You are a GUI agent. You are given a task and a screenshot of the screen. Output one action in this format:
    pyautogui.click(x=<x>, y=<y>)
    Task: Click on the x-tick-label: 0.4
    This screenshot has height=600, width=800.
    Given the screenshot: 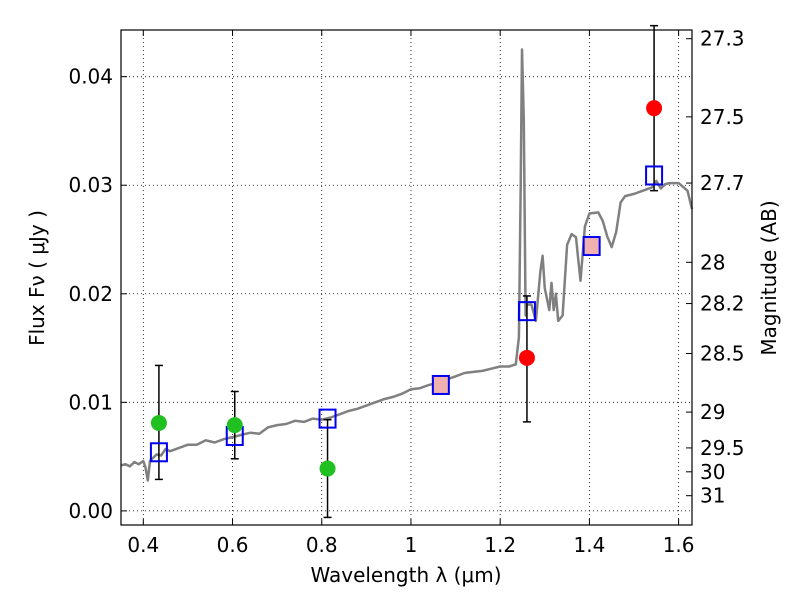 What is the action you would take?
    pyautogui.click(x=143, y=545)
    